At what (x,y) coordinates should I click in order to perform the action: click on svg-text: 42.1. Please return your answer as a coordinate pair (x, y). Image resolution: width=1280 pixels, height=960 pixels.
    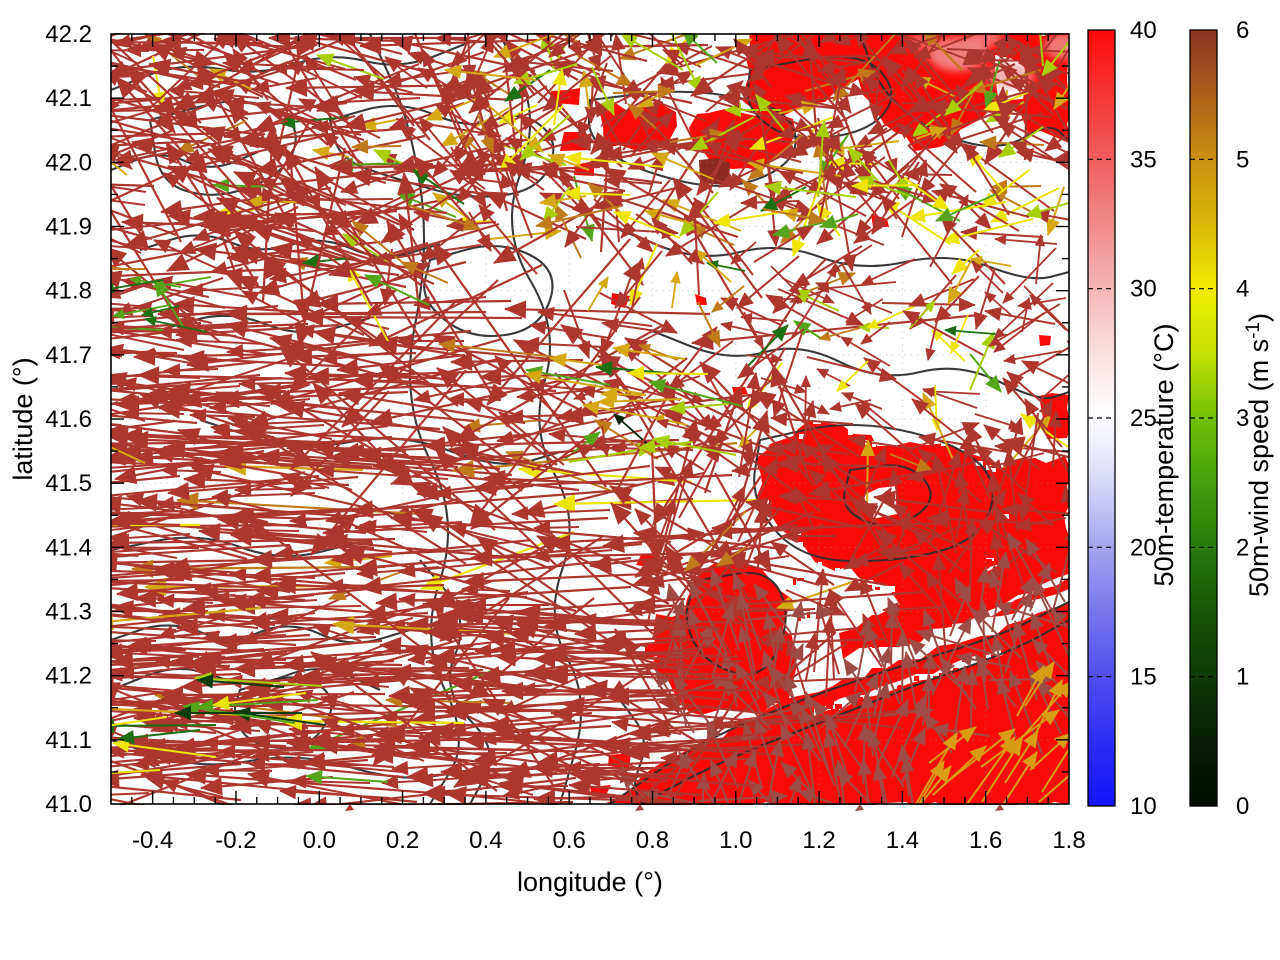
    Looking at the image, I should click on (68, 98).